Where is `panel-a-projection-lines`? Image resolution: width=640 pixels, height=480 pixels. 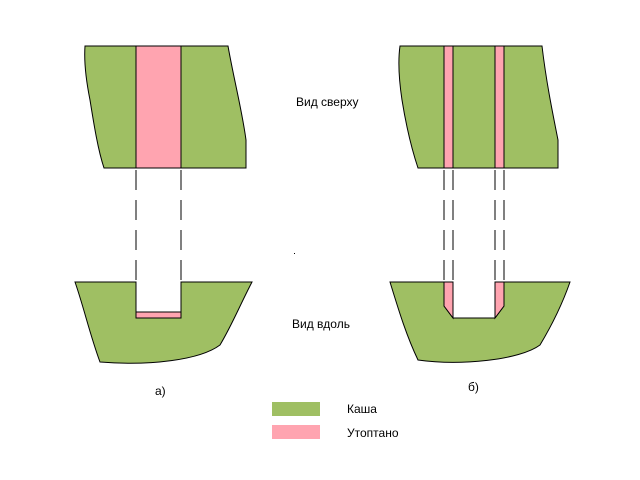
panel-a-projection-lines is located at coordinates (158, 226).